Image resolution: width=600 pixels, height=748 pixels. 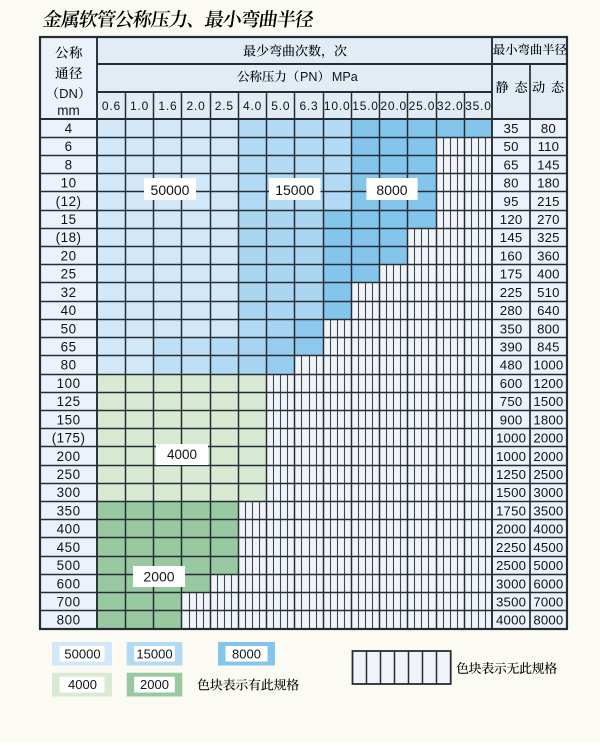 What do you see at coordinates (548, 201) in the screenshot?
I see `svg-text: 215` at bounding box center [548, 201].